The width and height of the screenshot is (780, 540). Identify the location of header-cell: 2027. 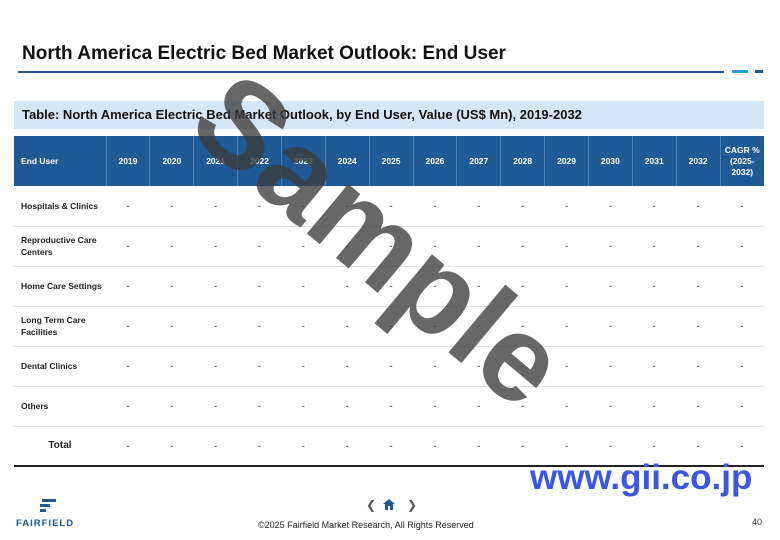
(479, 161).